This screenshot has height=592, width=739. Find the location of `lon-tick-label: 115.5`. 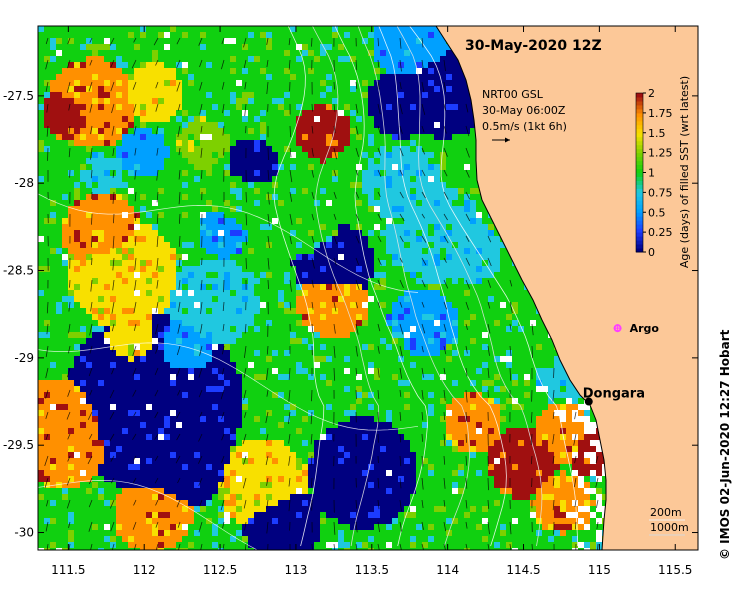

lon-tick-label: 115.5 is located at coordinates (675, 570).